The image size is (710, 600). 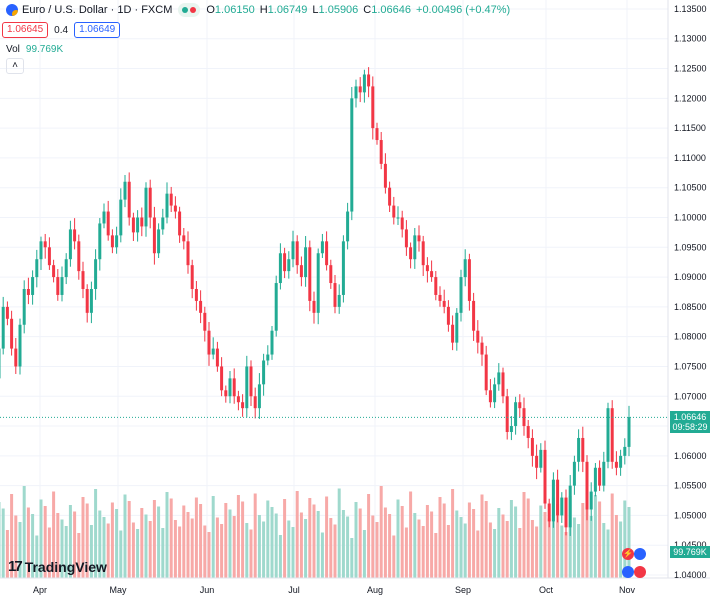 What do you see at coordinates (25, 30) in the screenshot?
I see `sell-button: 1.06645` at bounding box center [25, 30].